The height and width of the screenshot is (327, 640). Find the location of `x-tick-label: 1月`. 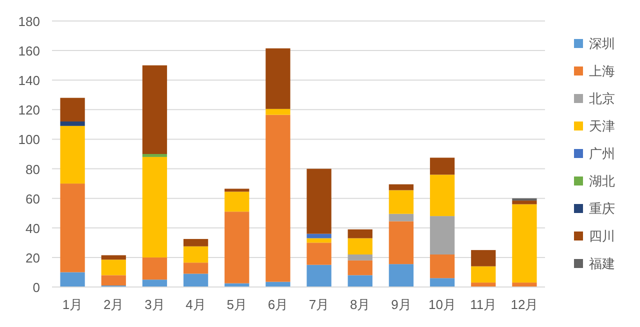

x-tick-label: 1月 is located at coordinates (72, 304).